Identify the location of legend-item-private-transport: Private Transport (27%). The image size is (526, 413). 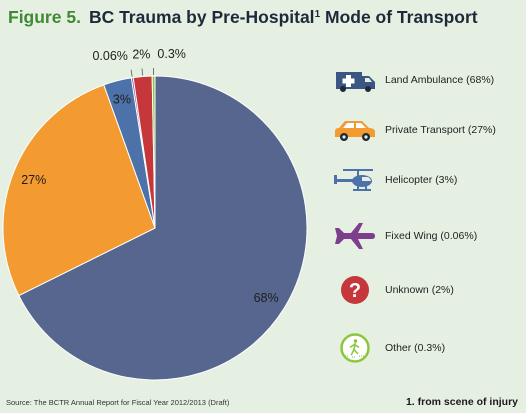
(412, 130).